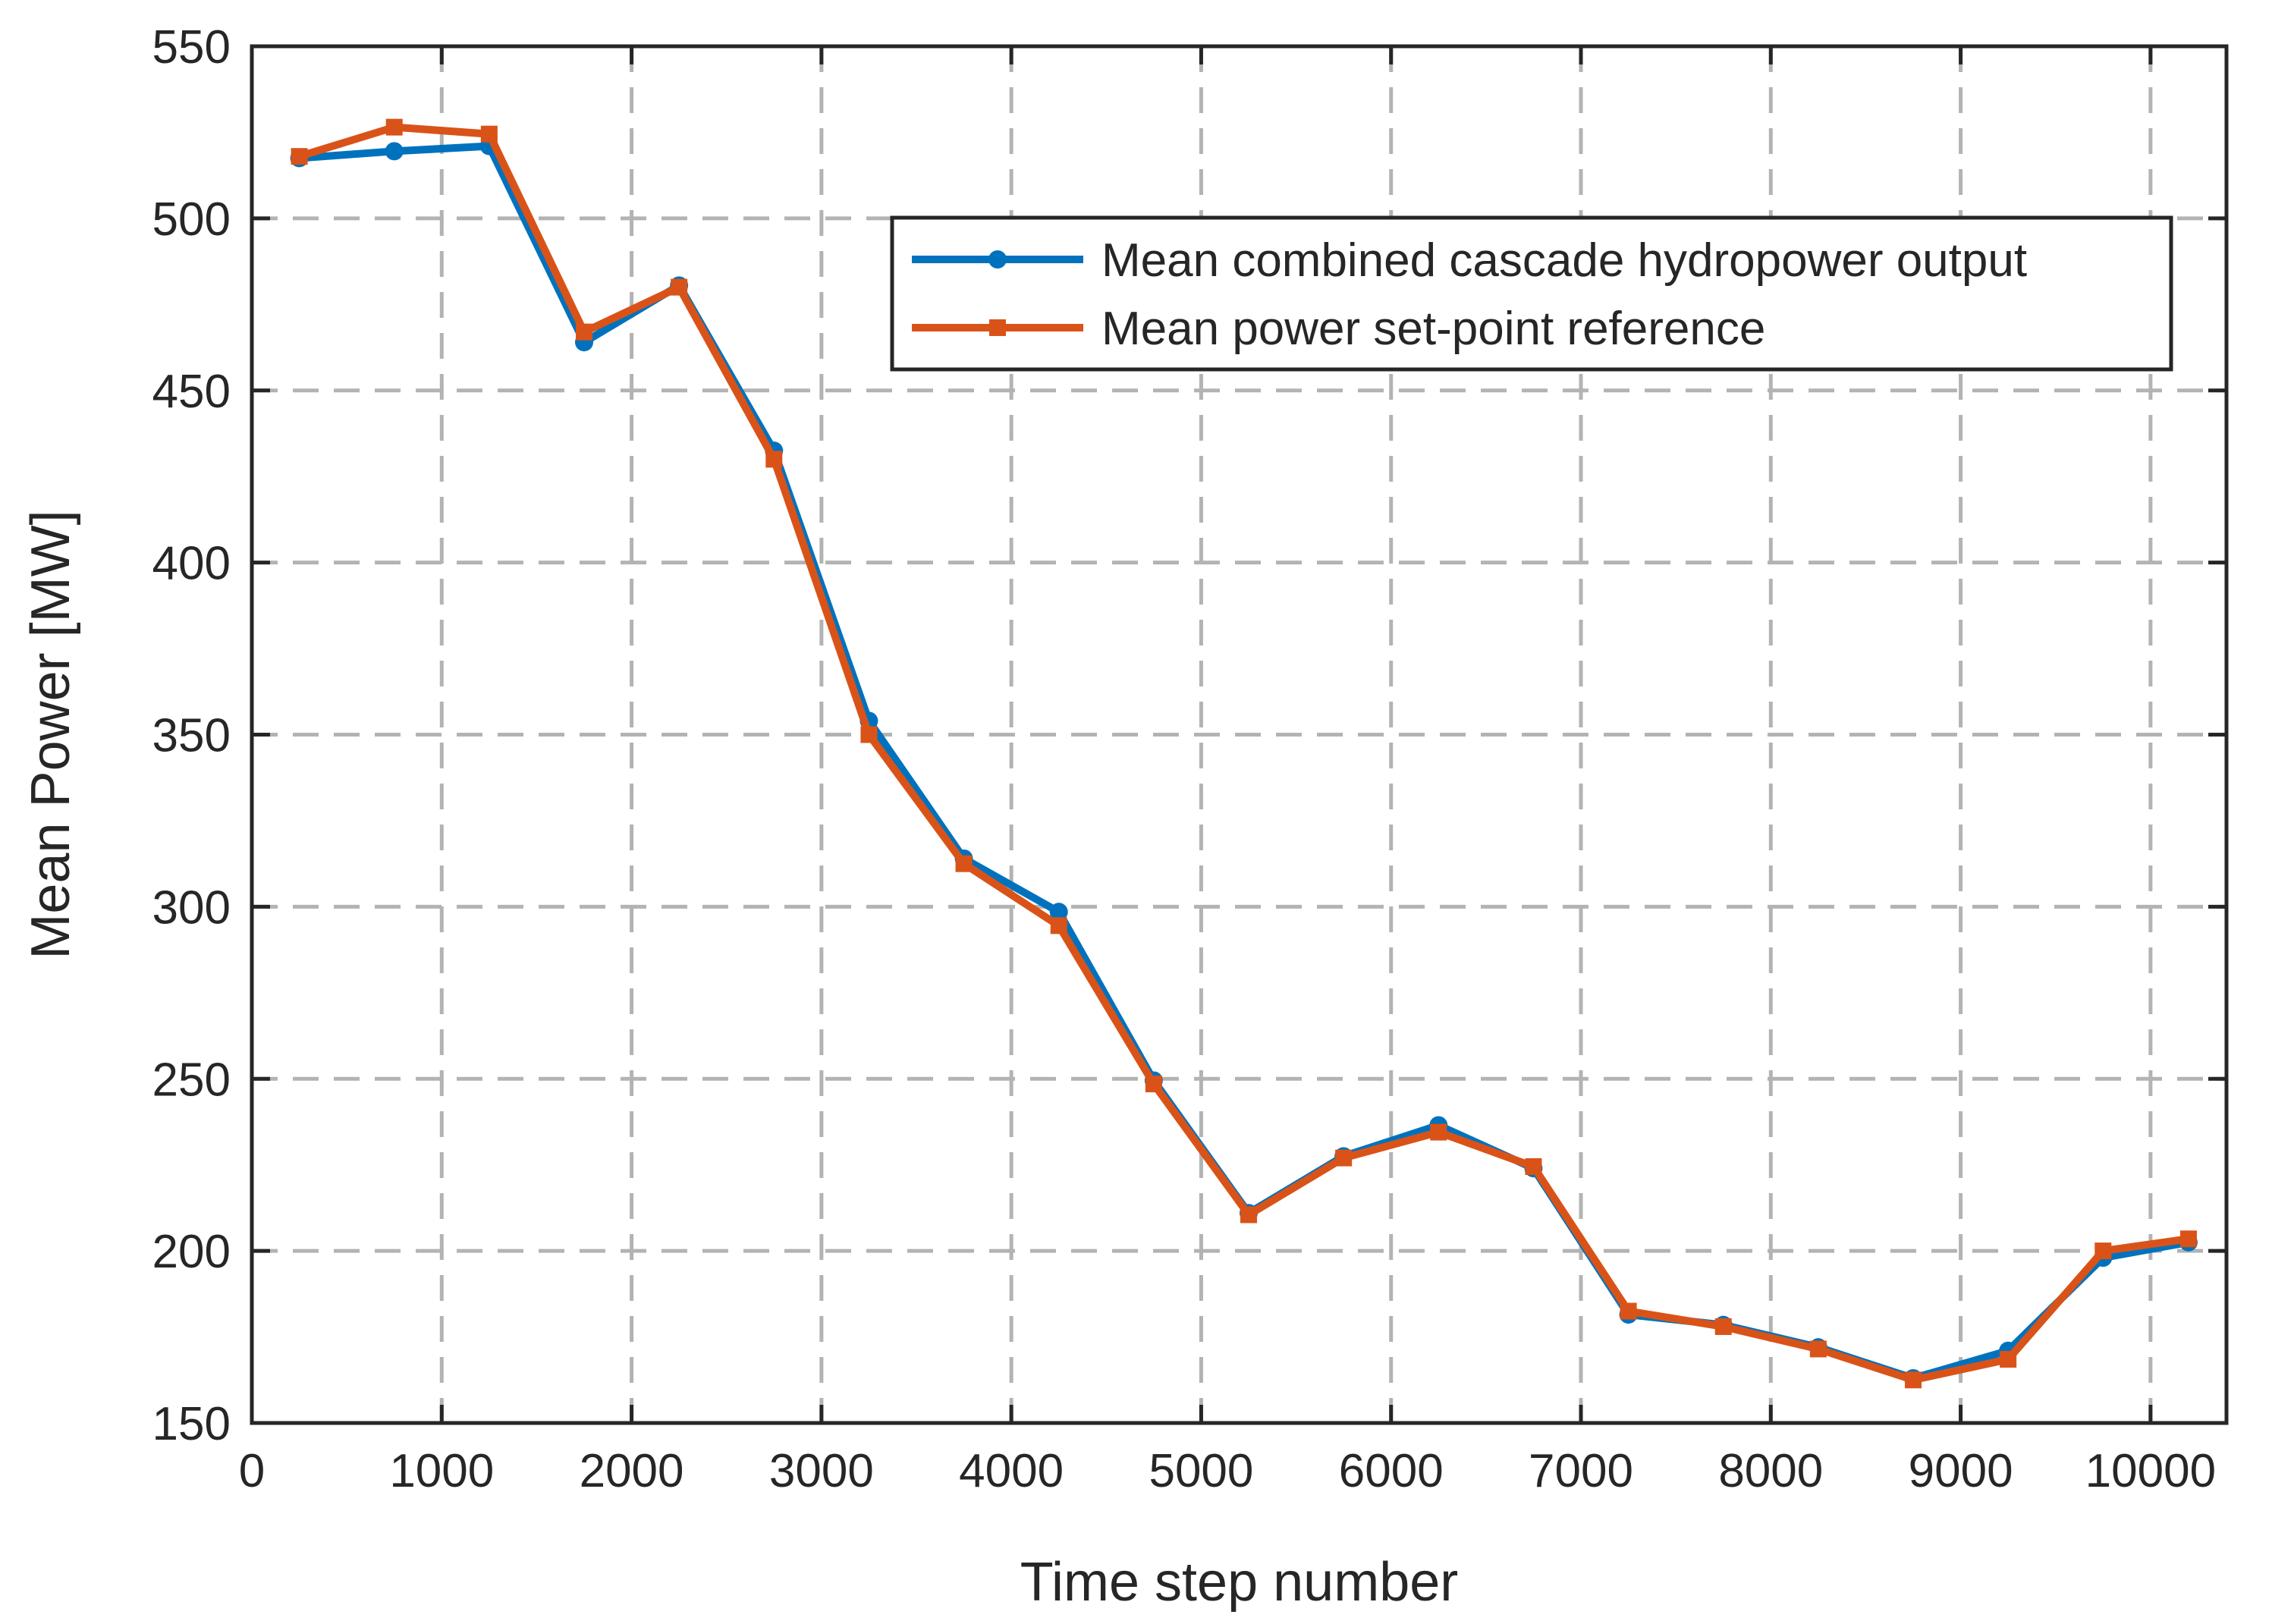  I want to click on x-tick-label: 1000, so click(442, 1471).